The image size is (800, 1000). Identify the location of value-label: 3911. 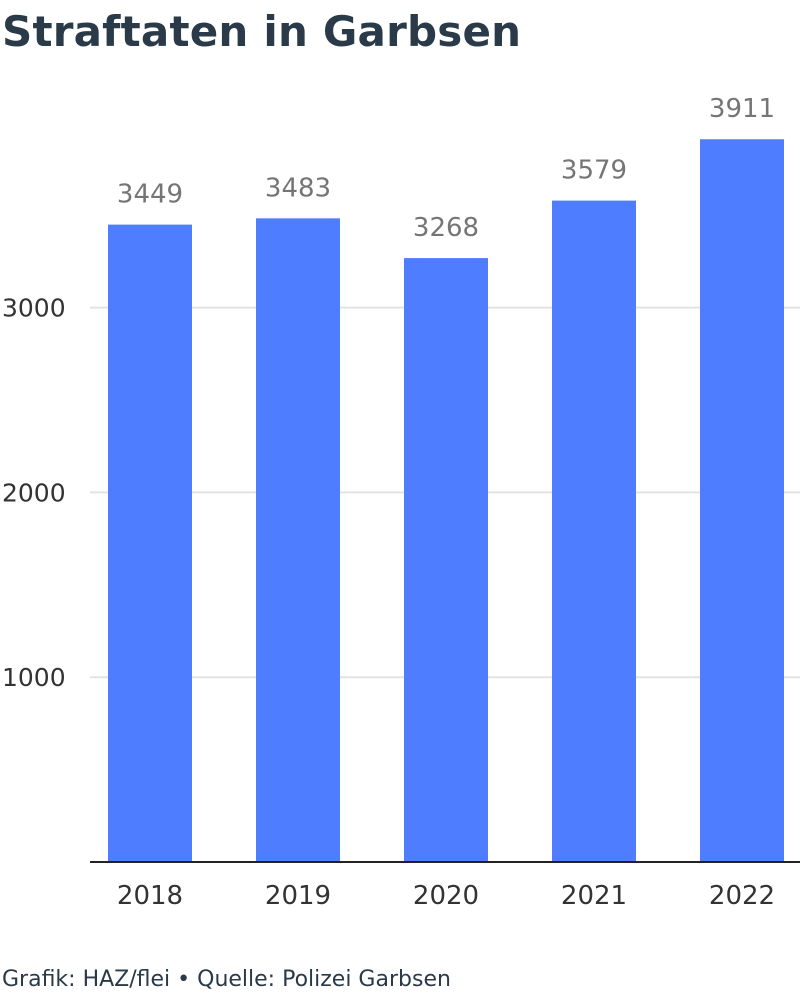
(742, 109).